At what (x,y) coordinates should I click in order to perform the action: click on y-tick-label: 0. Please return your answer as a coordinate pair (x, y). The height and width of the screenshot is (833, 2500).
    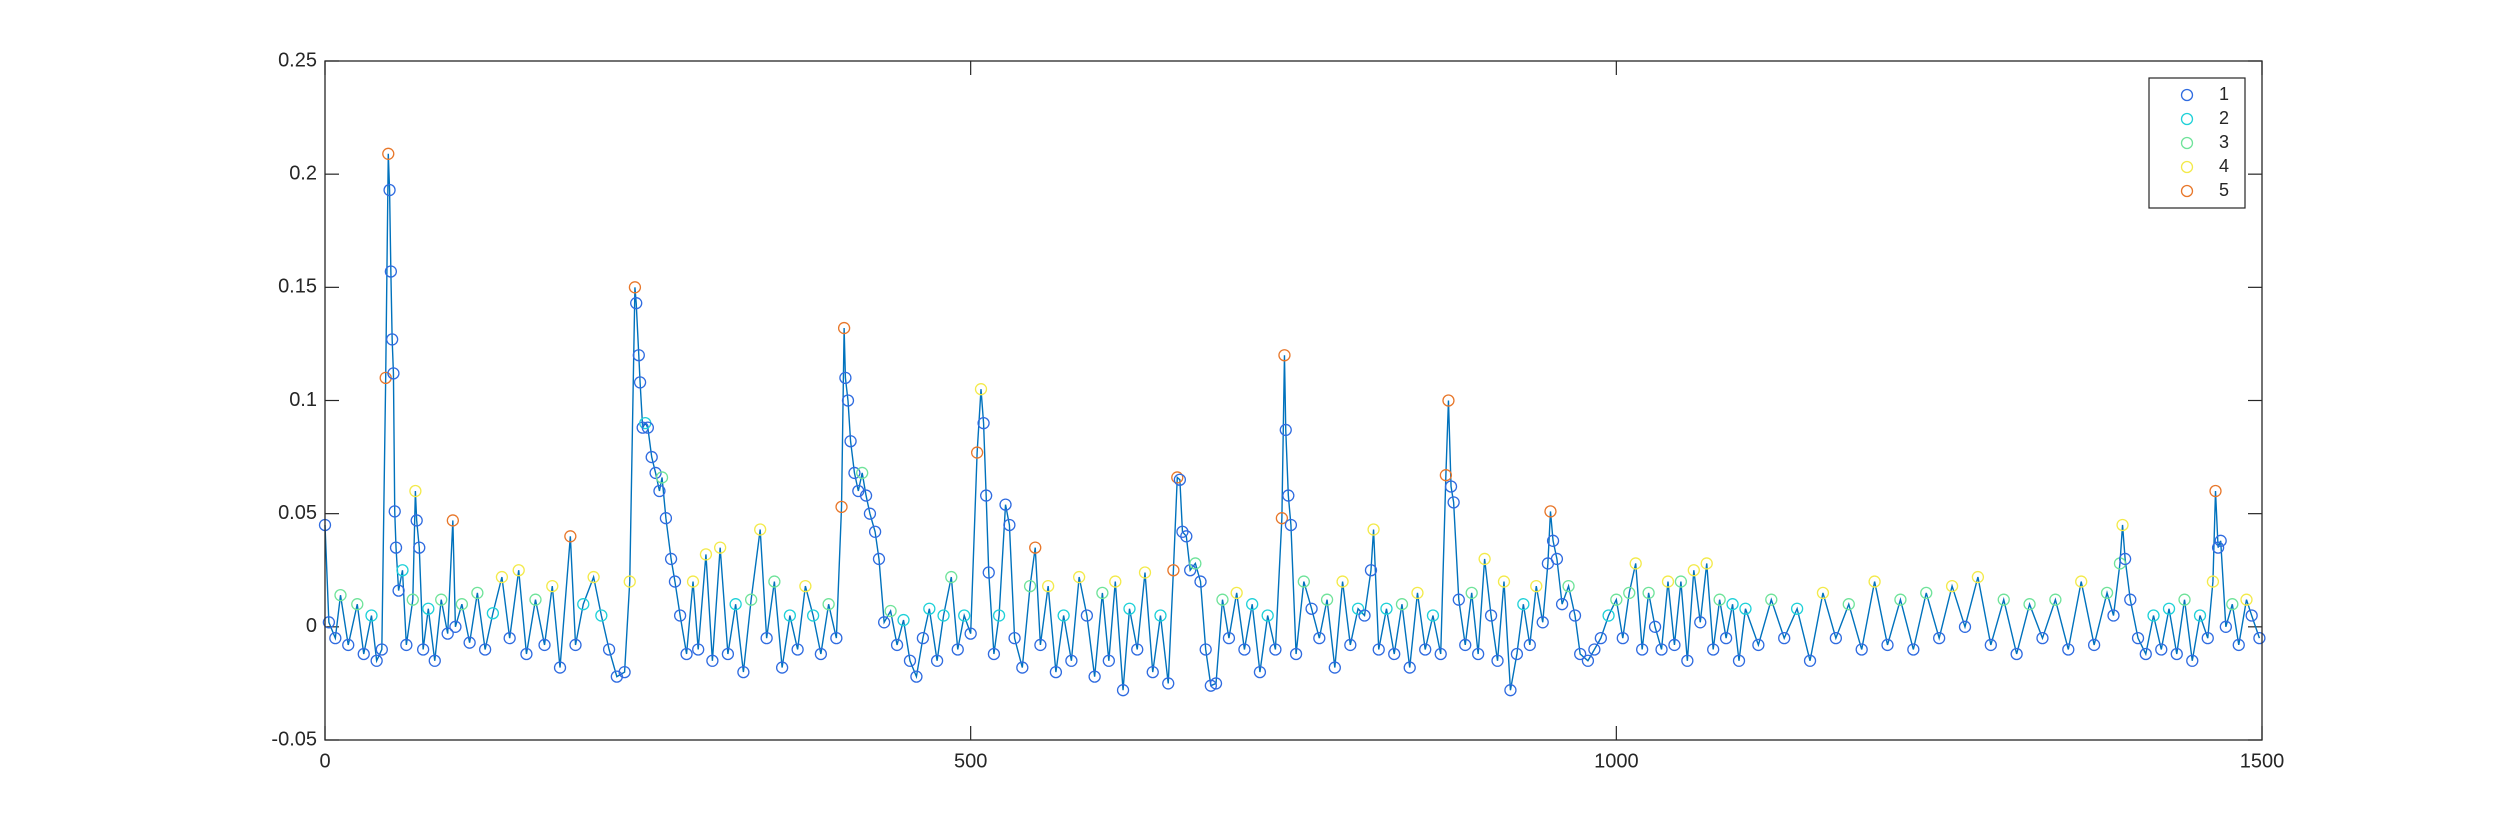
    Looking at the image, I should click on (311, 626).